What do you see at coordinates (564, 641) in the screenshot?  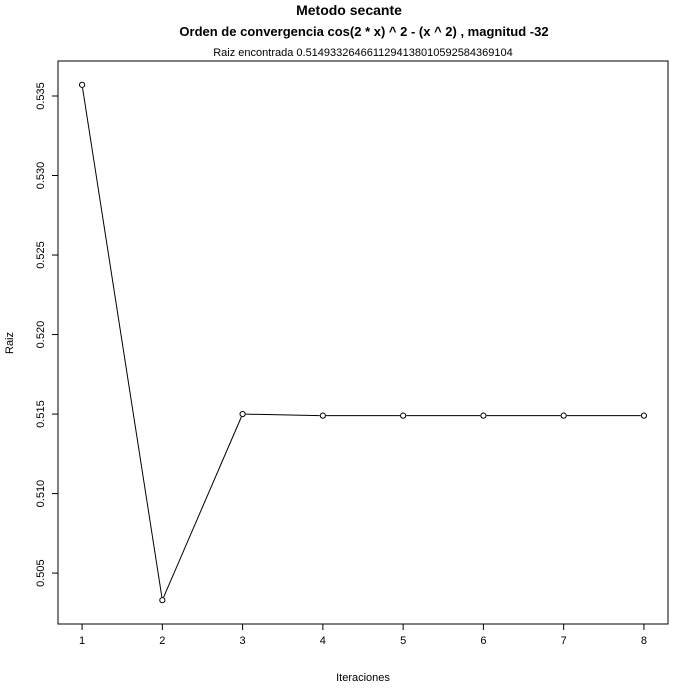 I see `x-tick-label: 7` at bounding box center [564, 641].